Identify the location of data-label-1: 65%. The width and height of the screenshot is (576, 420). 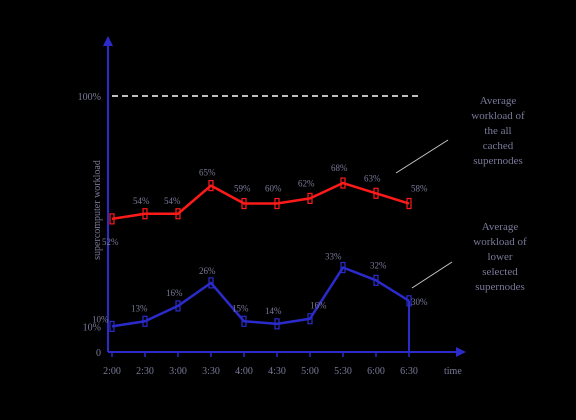
(207, 173).